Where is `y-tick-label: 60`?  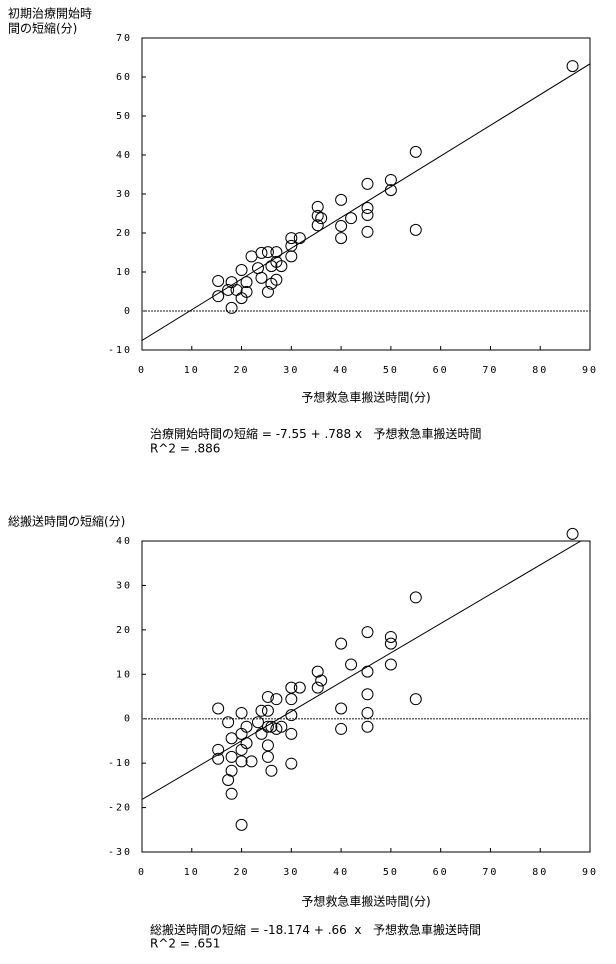
y-tick-label: 60 is located at coordinates (124, 77).